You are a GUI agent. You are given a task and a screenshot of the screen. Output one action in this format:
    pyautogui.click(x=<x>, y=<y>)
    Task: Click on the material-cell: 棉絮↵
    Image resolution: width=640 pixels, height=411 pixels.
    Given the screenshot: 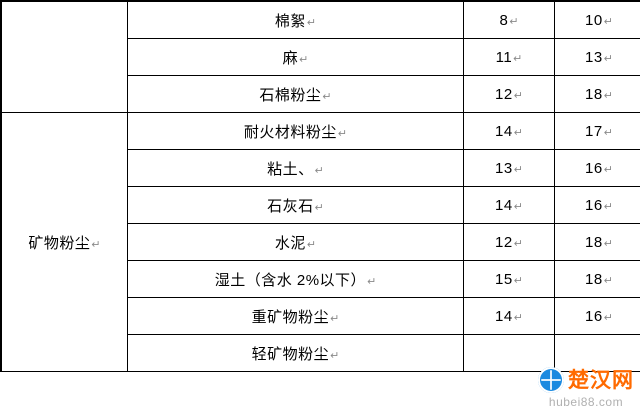 What is the action you would take?
    pyautogui.click(x=295, y=19)
    